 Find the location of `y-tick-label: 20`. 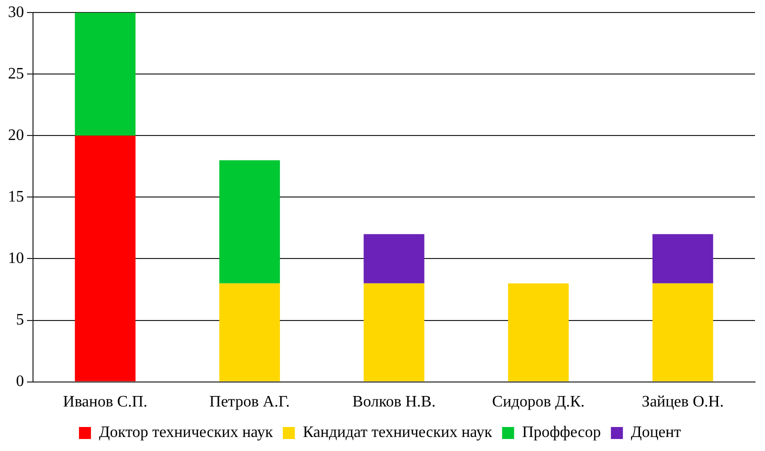

y-tick-label: 20 is located at coordinates (16, 135).